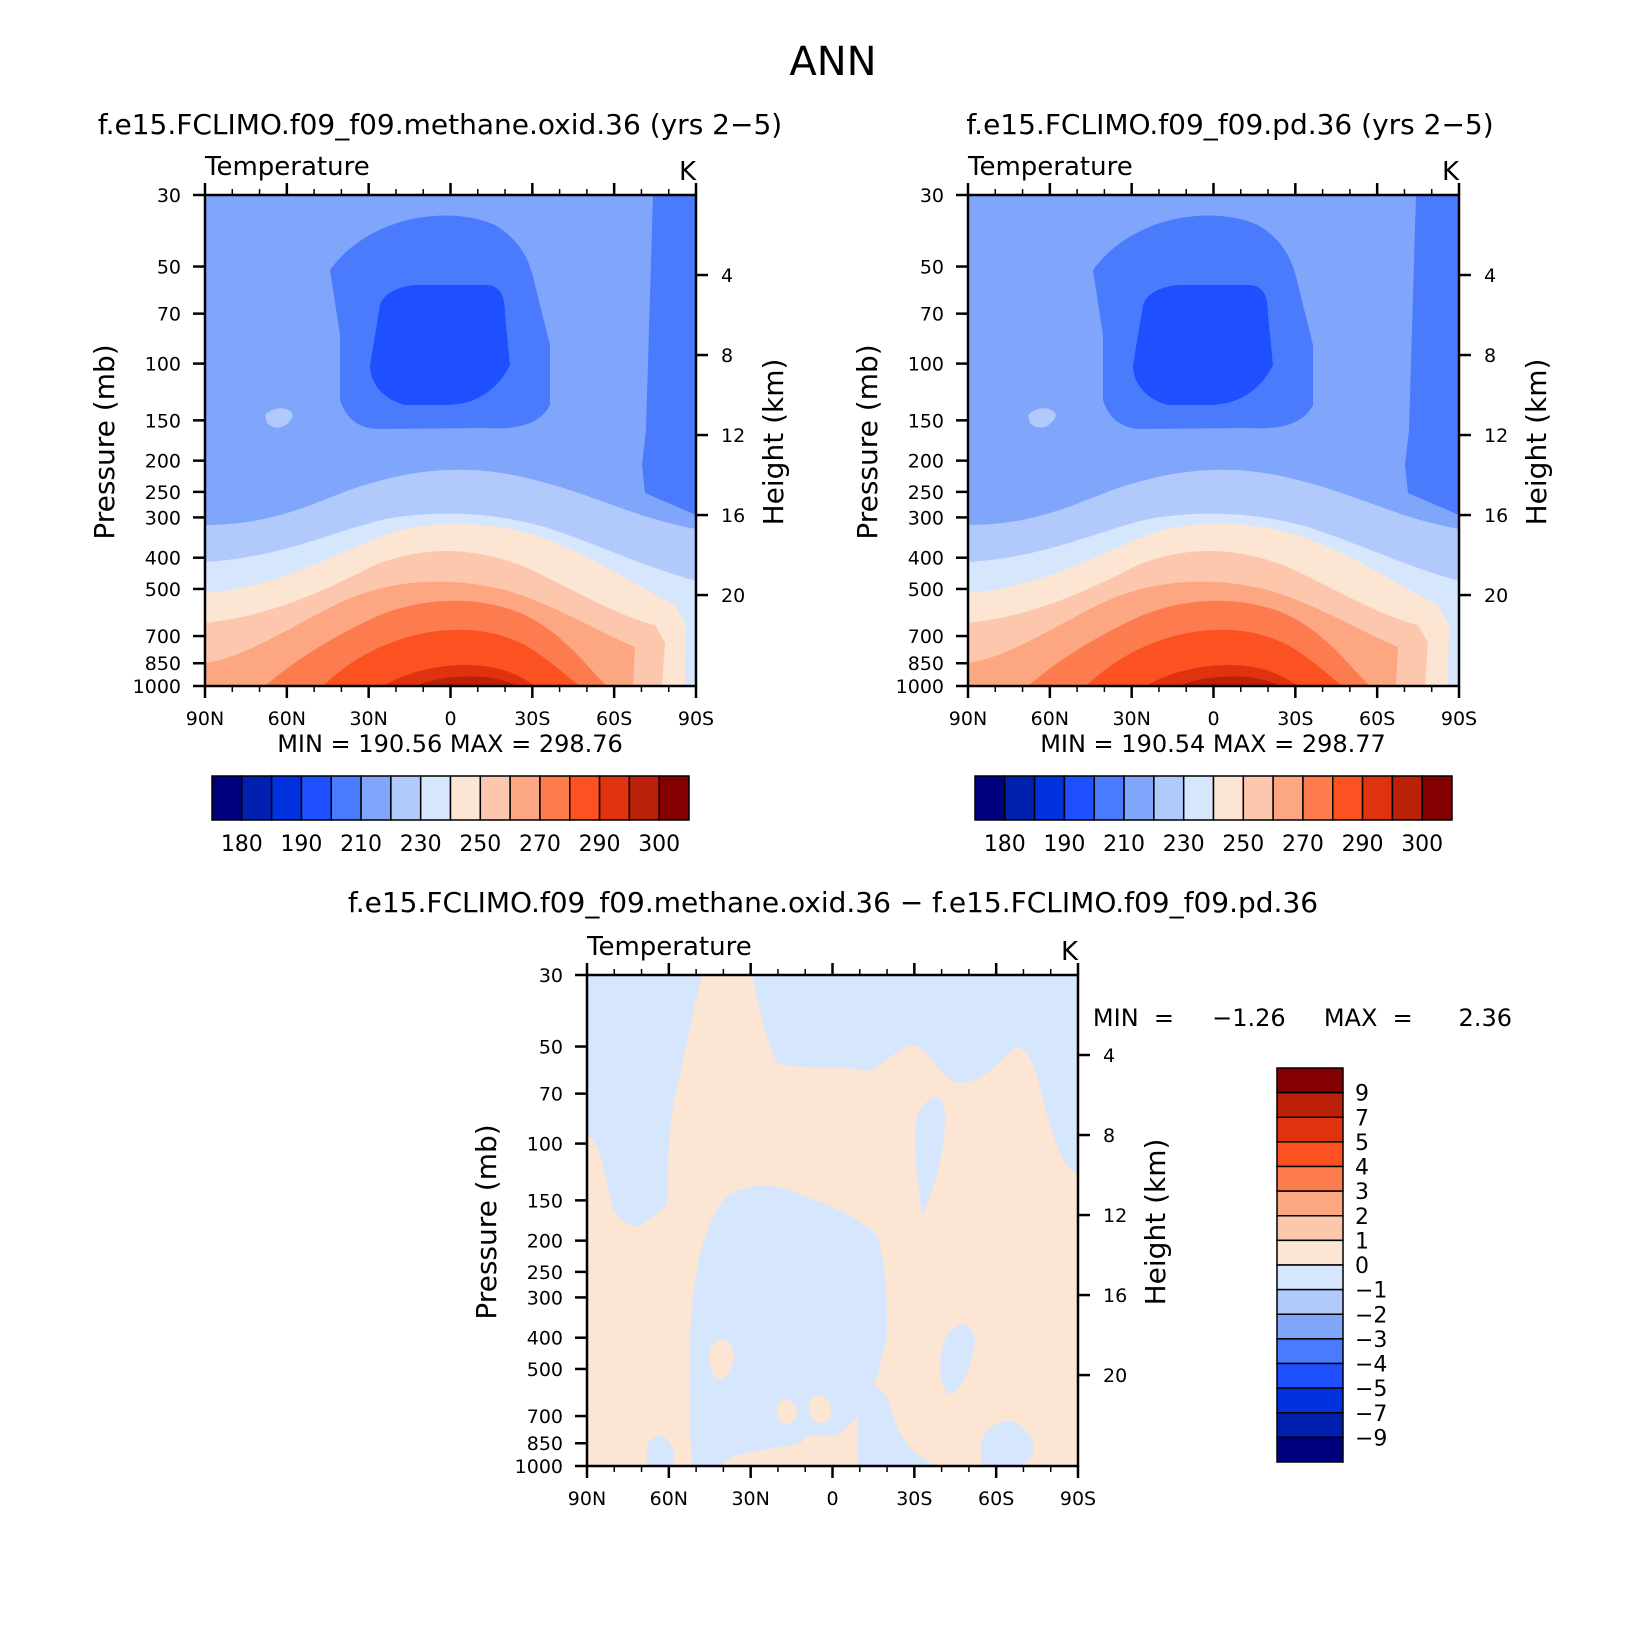 The width and height of the screenshot is (1652, 1652). Describe the element at coordinates (545, 1201) in the screenshot. I see `y-tick-label: 150` at that location.